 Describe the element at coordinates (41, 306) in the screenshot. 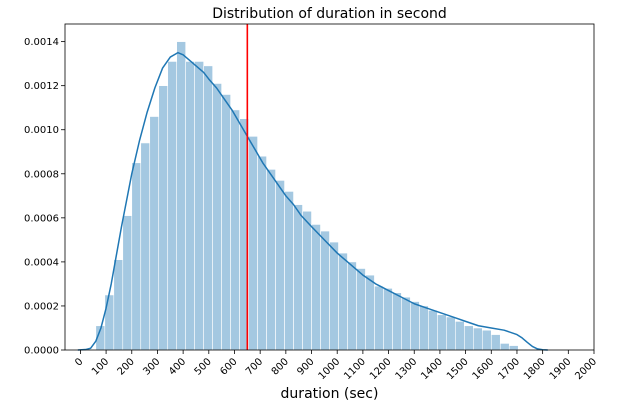

I see `y-tick-label: 0.0002` at that location.